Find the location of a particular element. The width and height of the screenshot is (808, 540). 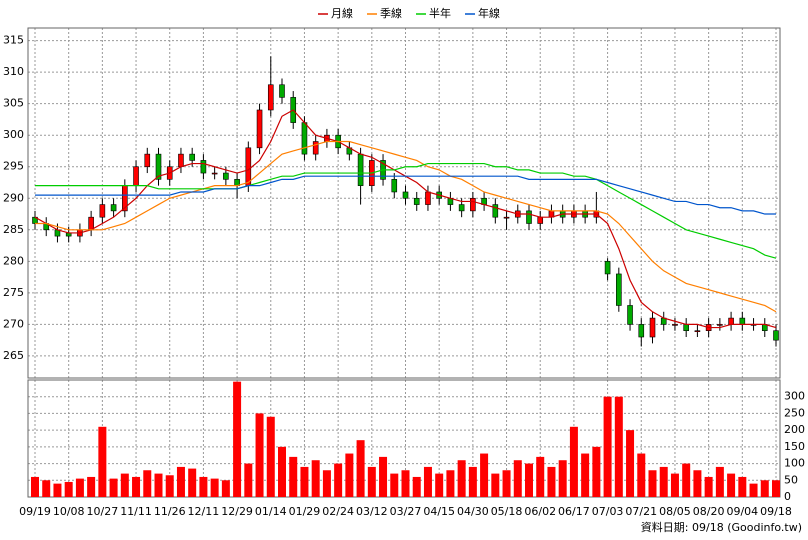

y-tick-label: 295 is located at coordinates (13, 166).